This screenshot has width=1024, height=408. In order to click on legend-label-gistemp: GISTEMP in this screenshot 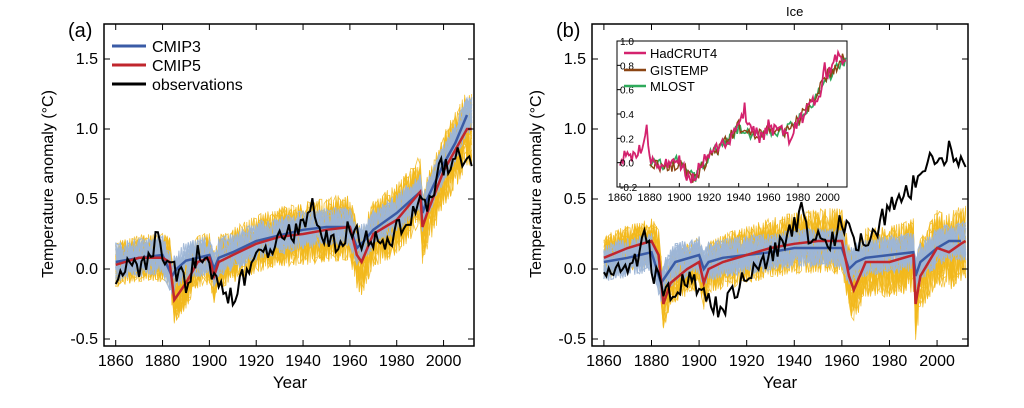, I will do `click(679, 70)`.